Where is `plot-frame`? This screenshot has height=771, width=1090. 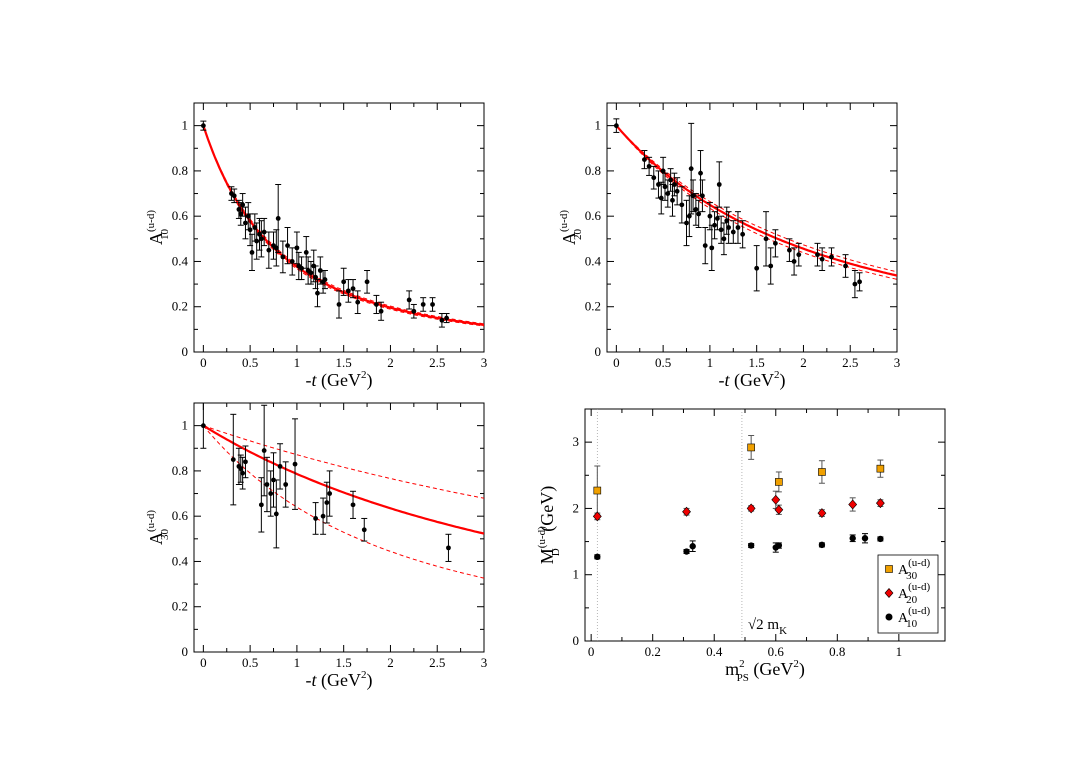
plot-frame is located at coordinates (339, 527).